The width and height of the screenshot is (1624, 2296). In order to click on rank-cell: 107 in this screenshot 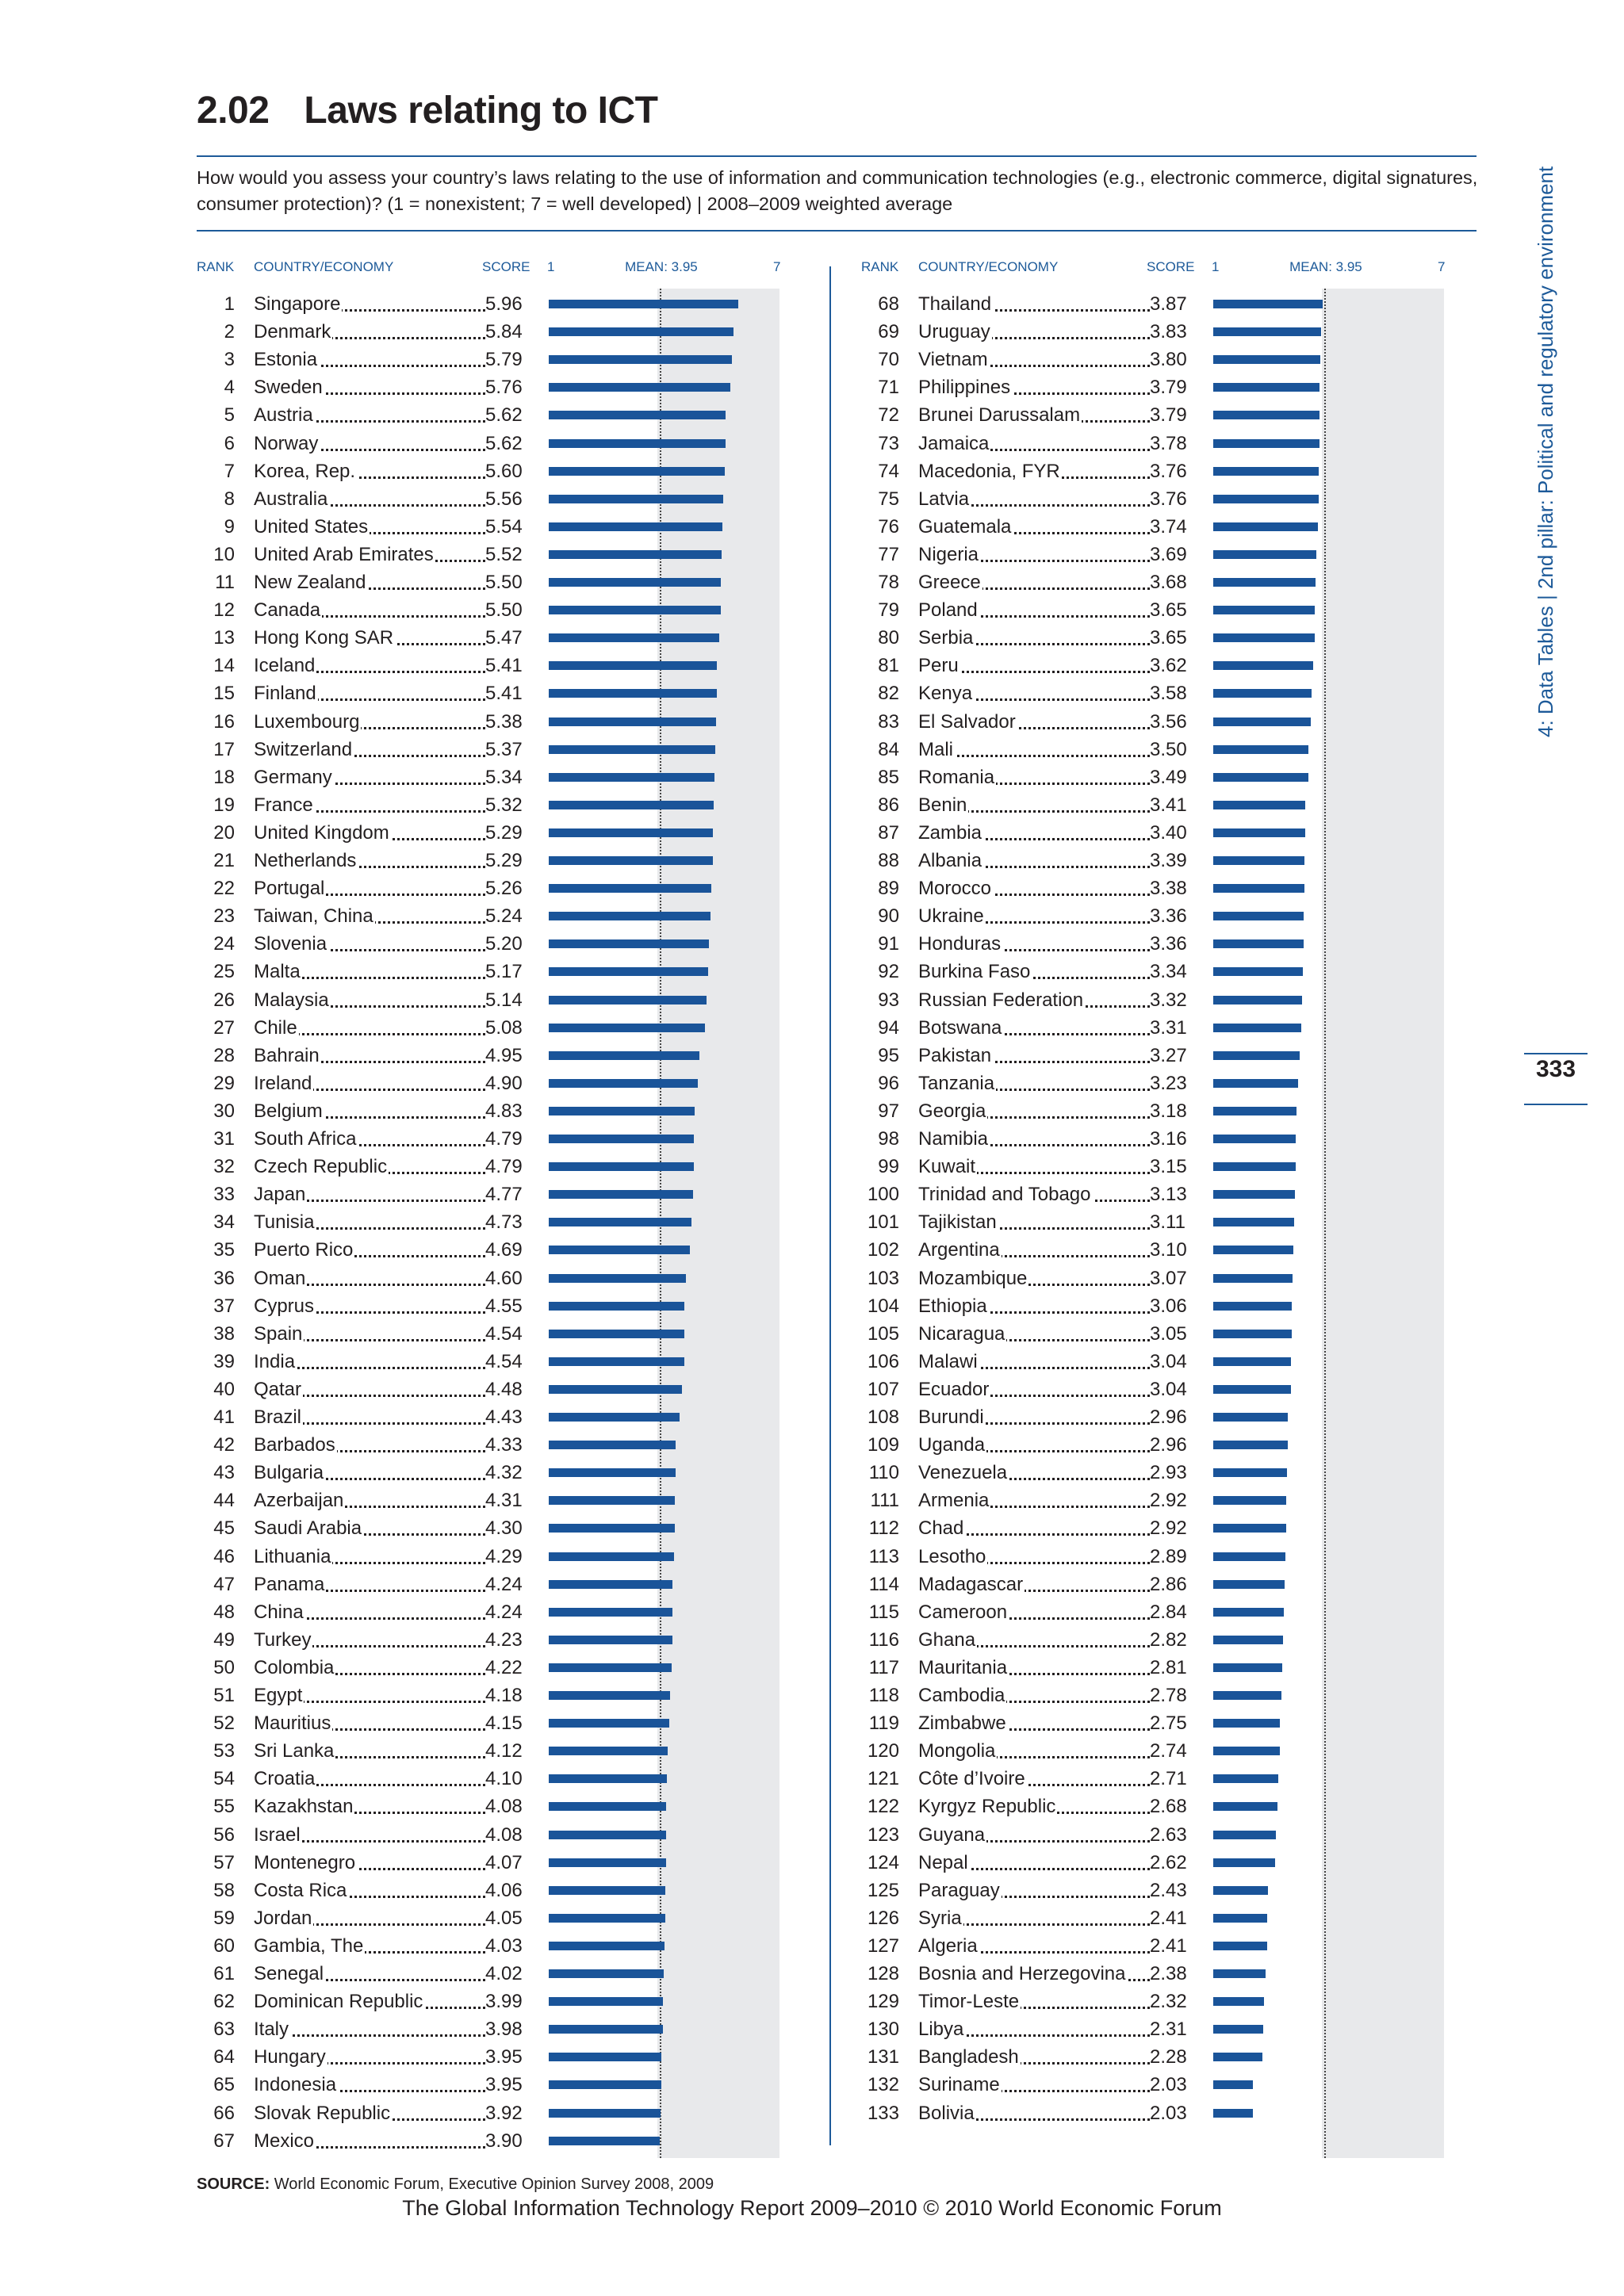, I will do `click(883, 1389)`.